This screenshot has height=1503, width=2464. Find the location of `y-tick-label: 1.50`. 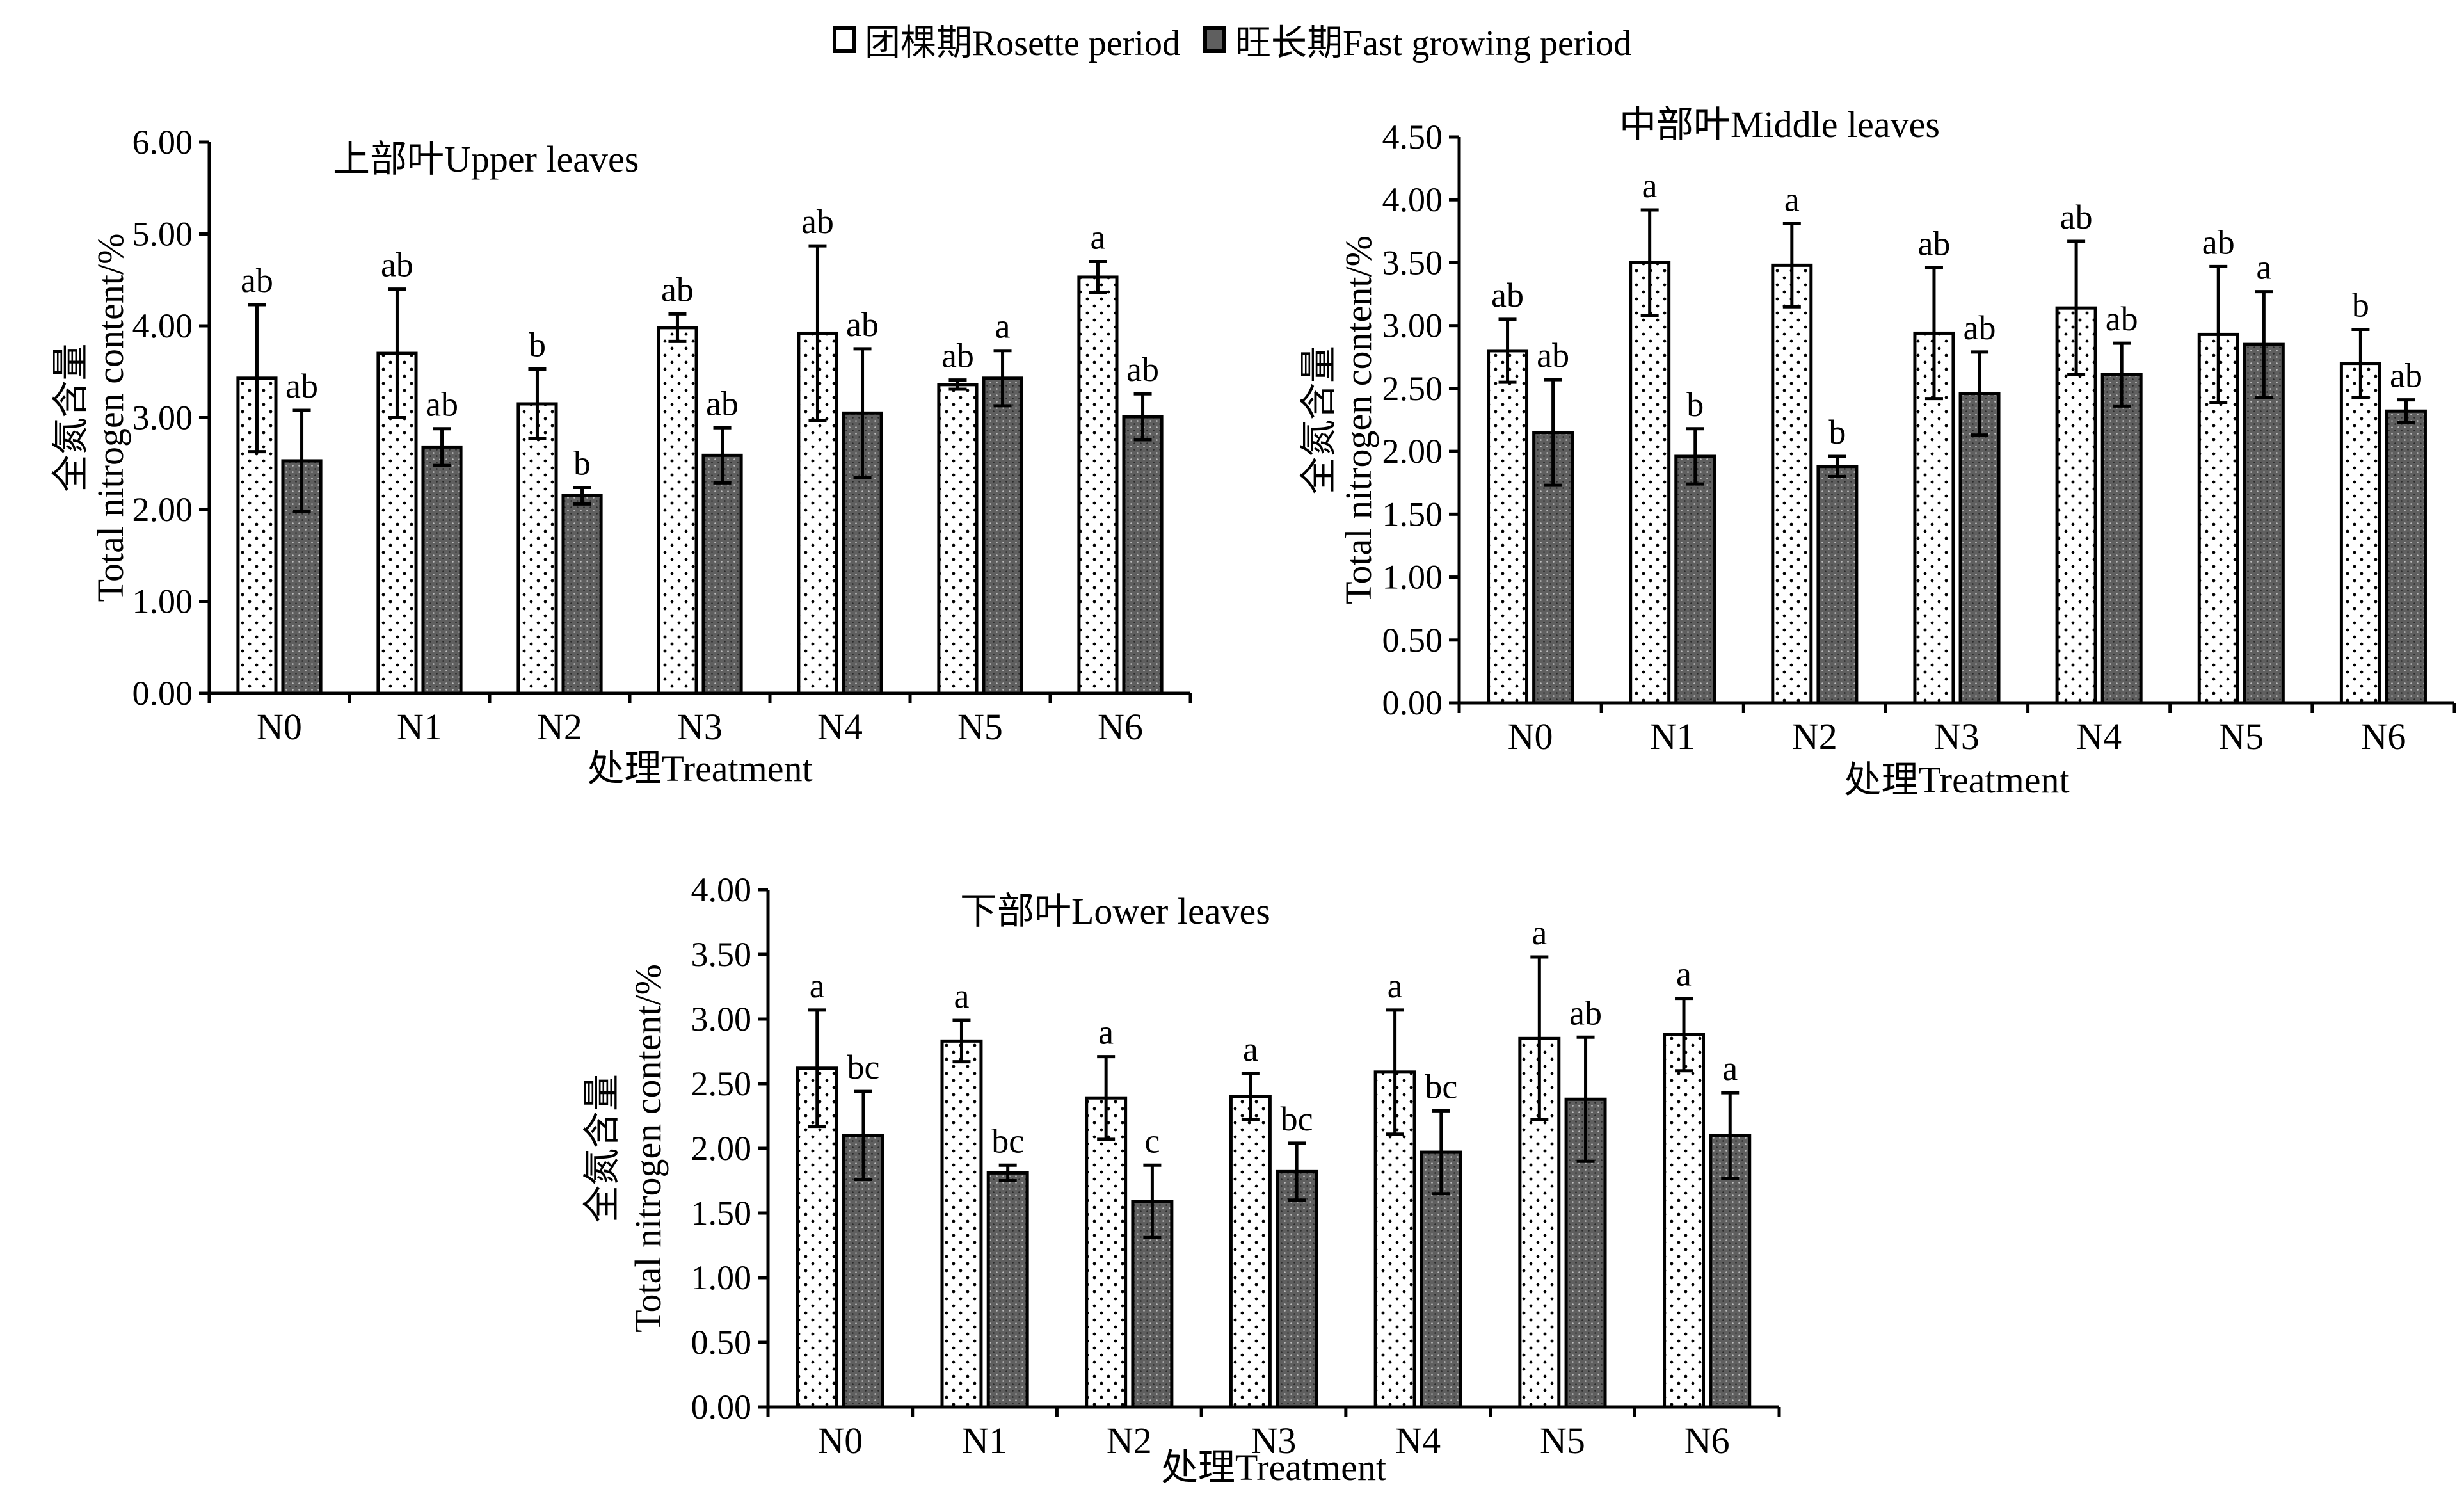

y-tick-label: 1.50 is located at coordinates (1412, 514).